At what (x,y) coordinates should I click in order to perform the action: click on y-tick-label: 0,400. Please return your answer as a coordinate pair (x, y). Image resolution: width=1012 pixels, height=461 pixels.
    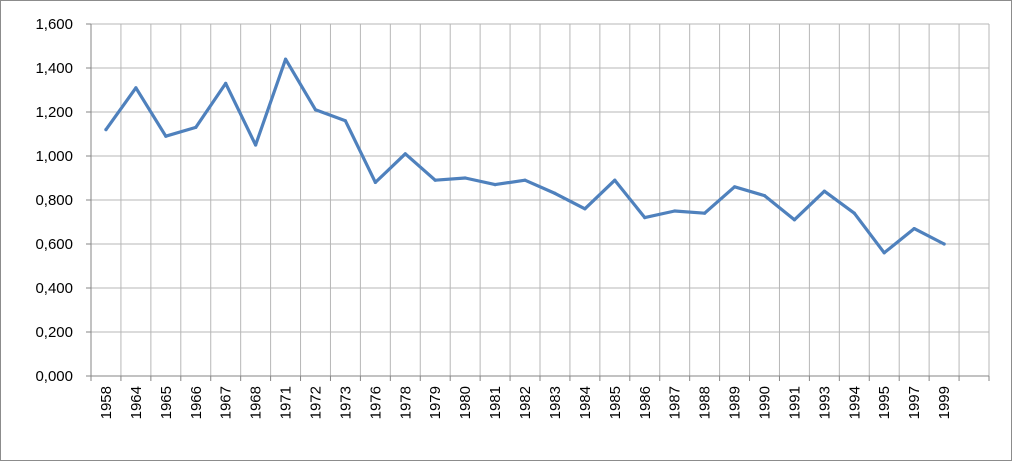
    Looking at the image, I should click on (54, 288).